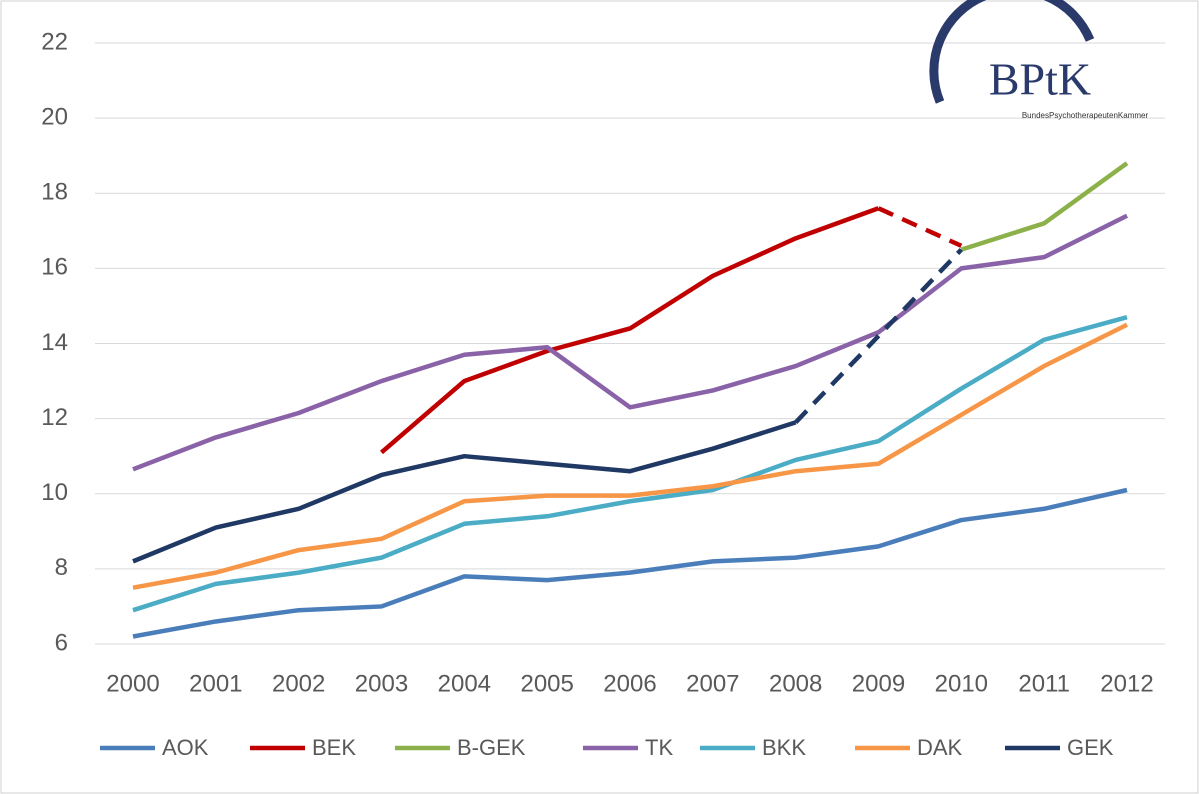 Image resolution: width=1199 pixels, height=794 pixels. I want to click on y-tick-label: 8, so click(61, 567).